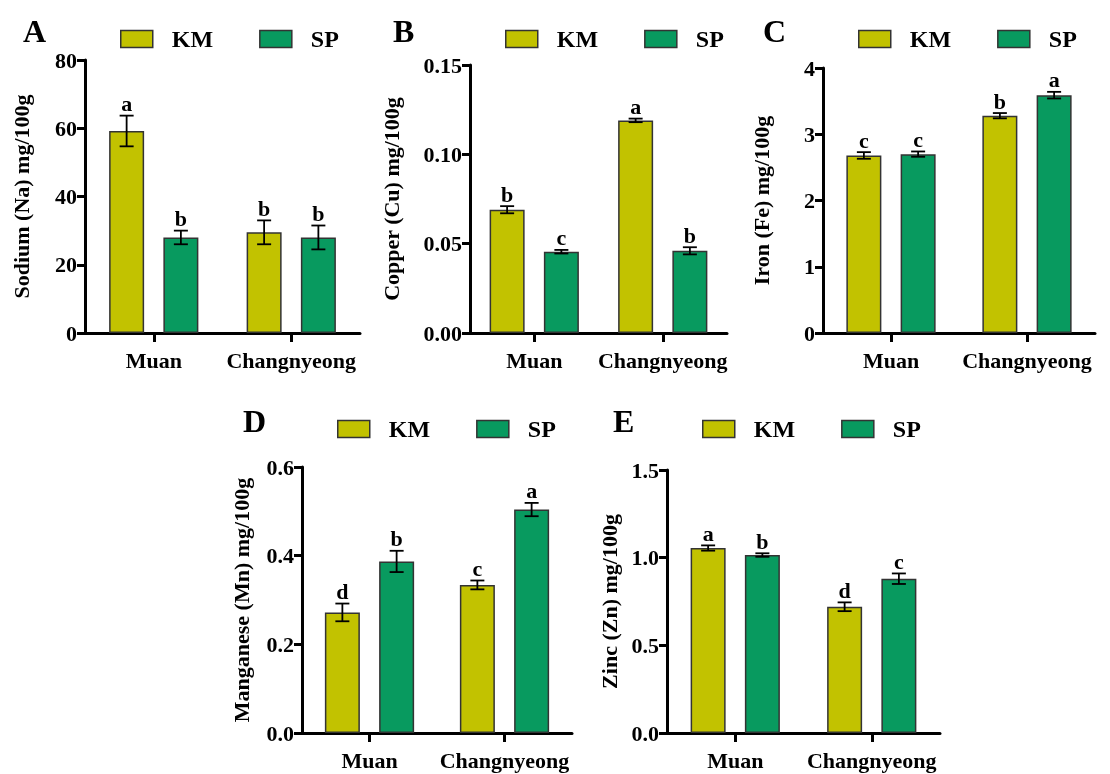 The width and height of the screenshot is (1110, 774). I want to click on y-axis-title: Iron (Fe) mg/100g, so click(761, 200).